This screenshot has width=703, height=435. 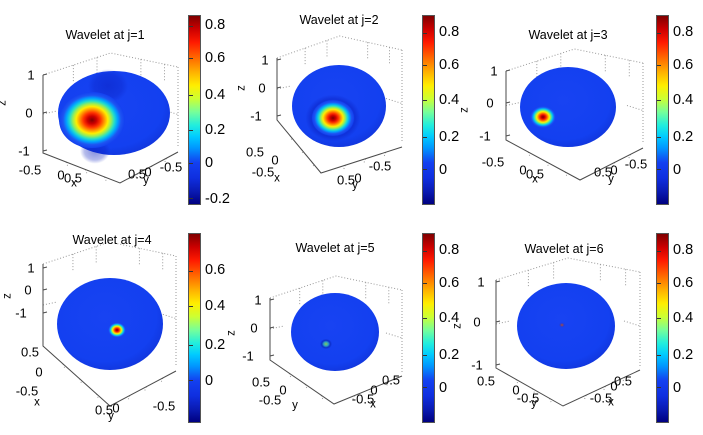 What do you see at coordinates (112, 240) in the screenshot?
I see `subplot-title: Wavelet at j=4` at bounding box center [112, 240].